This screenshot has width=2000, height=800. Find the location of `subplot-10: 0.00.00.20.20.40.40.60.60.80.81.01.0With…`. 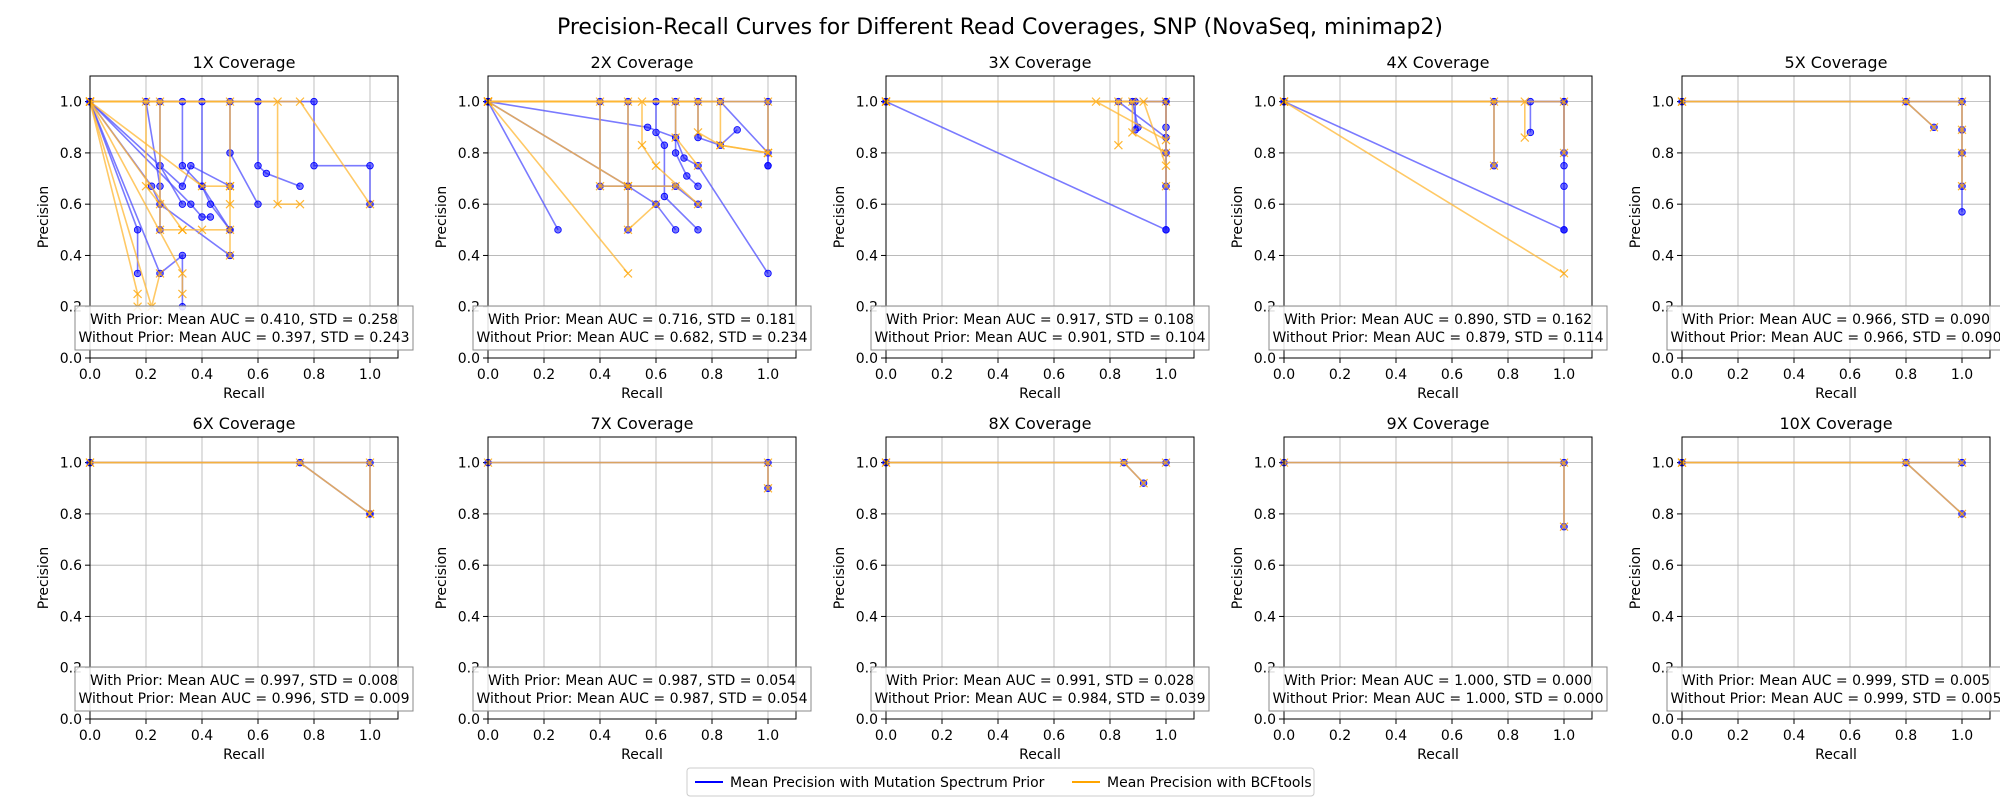

subplot-10: 0.00.00.20.20.40.40.60.60.80.81.01.0With… is located at coordinates (1814, 588).